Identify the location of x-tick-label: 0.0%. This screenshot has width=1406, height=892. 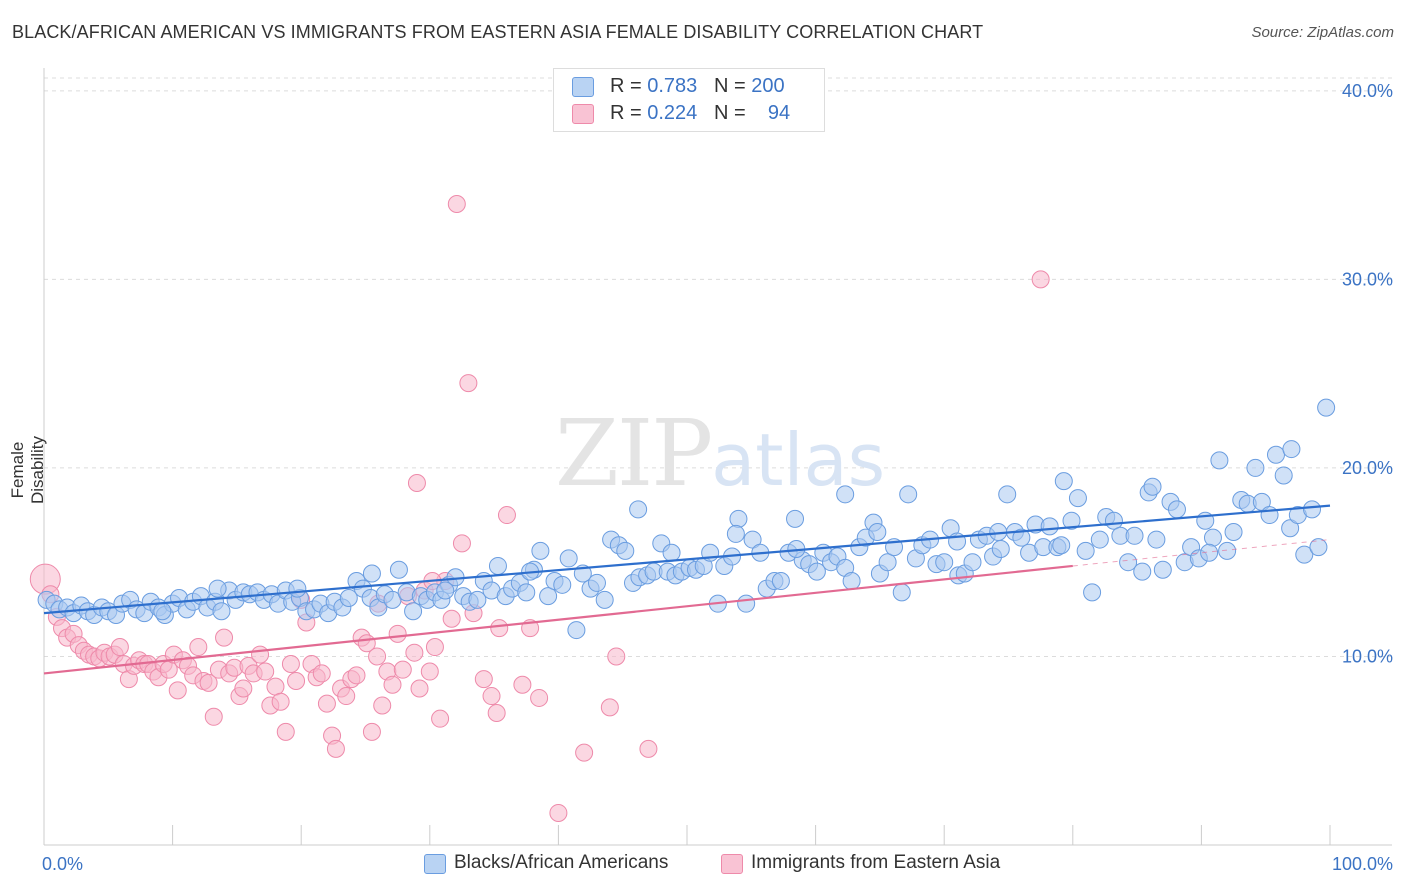
(62, 864).